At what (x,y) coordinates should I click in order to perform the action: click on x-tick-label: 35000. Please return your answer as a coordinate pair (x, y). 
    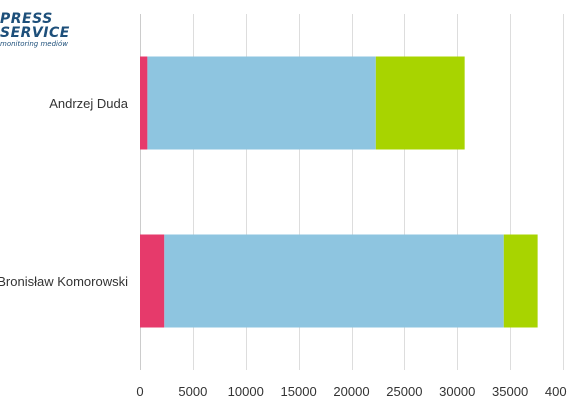
    Looking at the image, I should click on (510, 391).